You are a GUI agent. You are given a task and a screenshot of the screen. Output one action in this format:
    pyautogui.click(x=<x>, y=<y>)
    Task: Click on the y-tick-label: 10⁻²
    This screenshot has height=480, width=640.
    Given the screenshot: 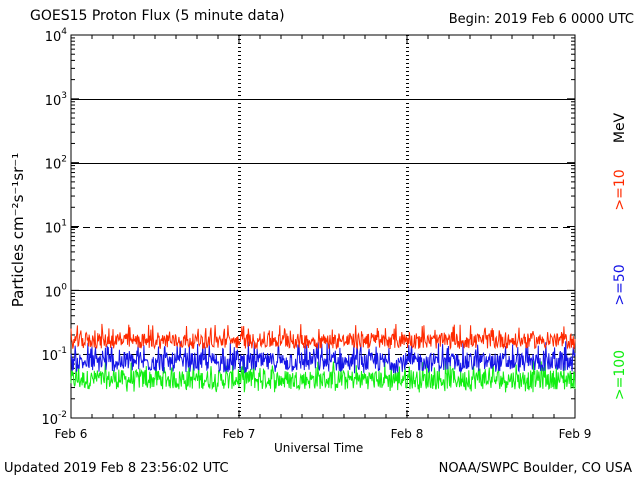 What is the action you would take?
    pyautogui.click(x=54, y=419)
    